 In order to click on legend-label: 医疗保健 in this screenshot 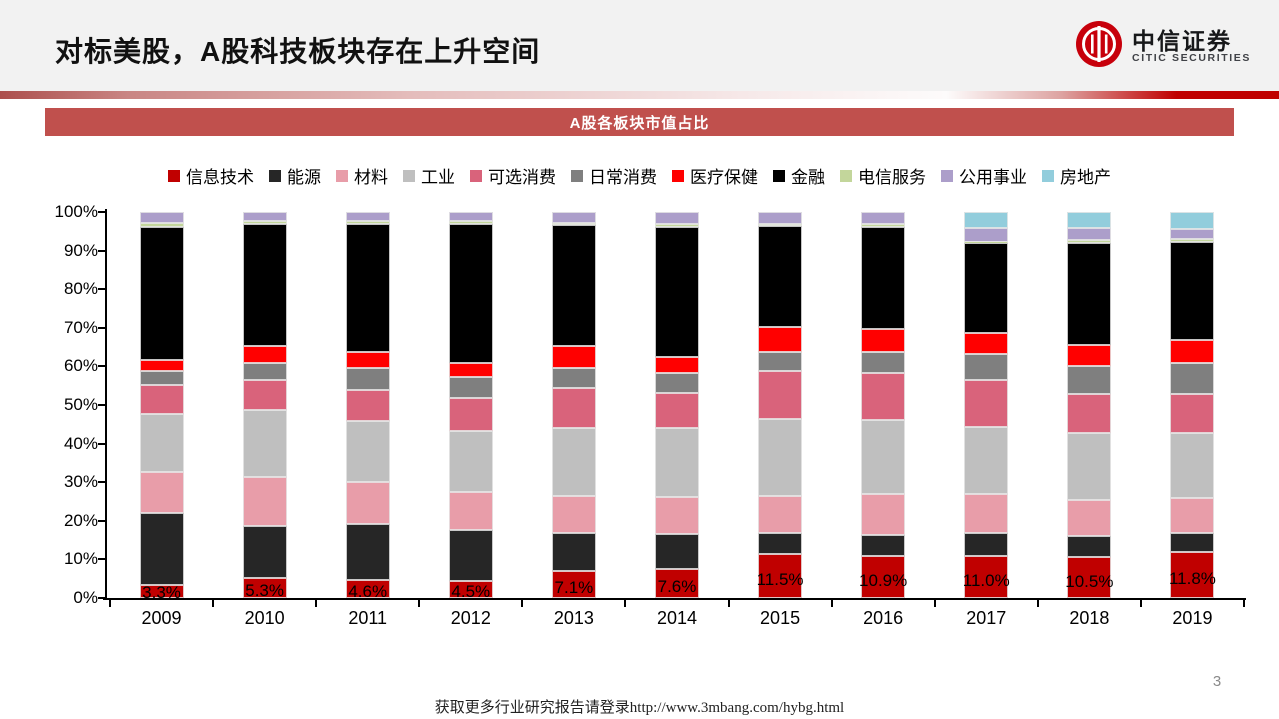, I will do `click(724, 177)`.